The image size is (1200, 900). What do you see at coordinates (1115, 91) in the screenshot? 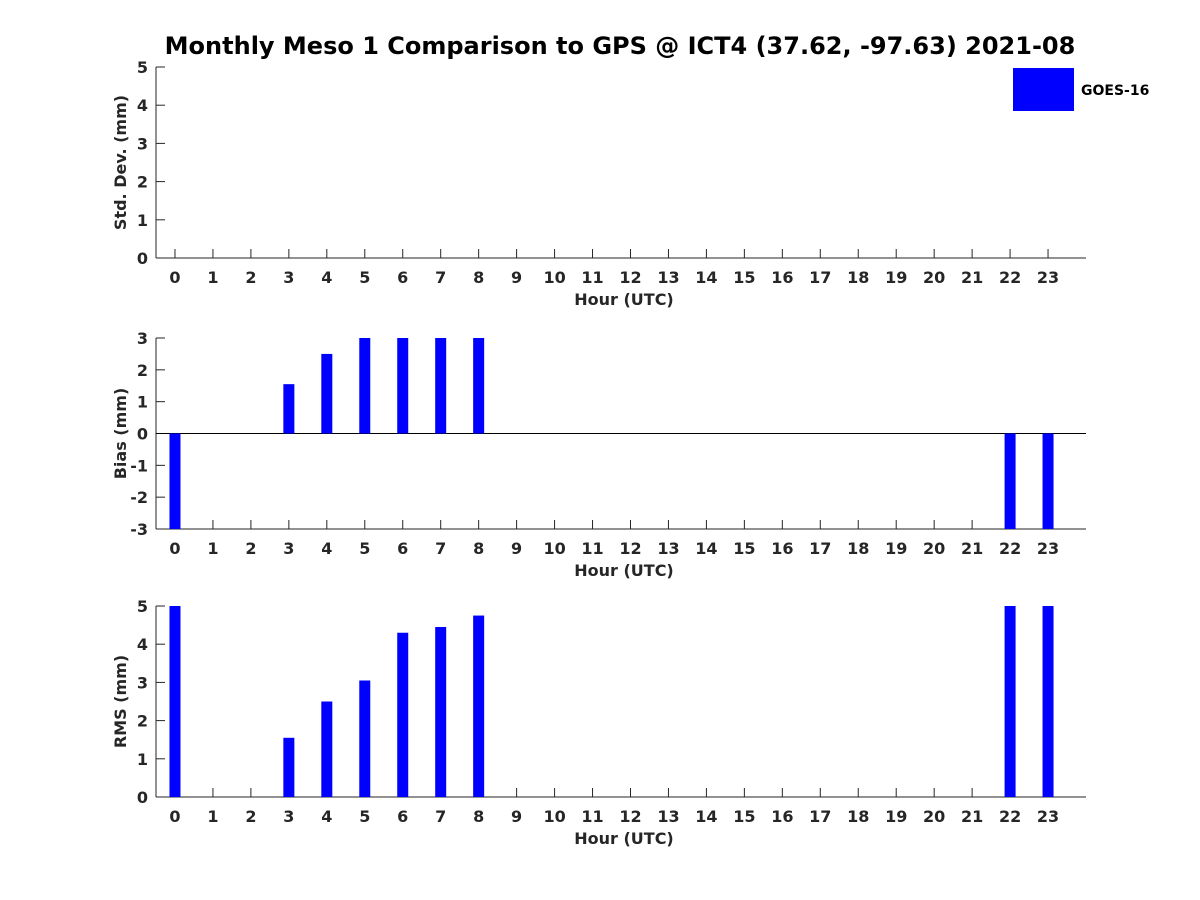
I see `legend-label: GOES-16` at bounding box center [1115, 91].